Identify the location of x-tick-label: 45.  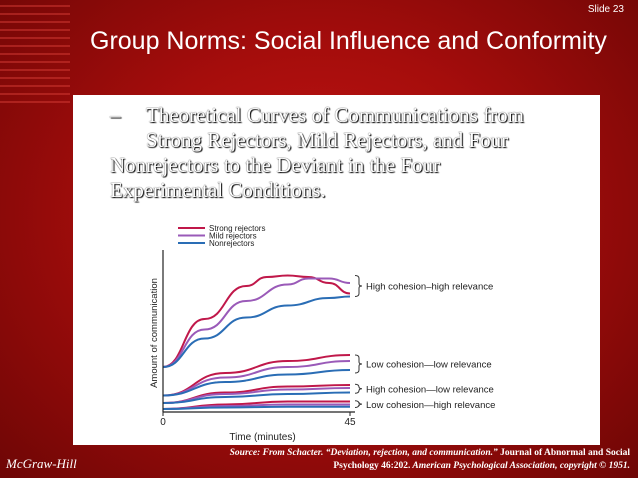
(350, 422).